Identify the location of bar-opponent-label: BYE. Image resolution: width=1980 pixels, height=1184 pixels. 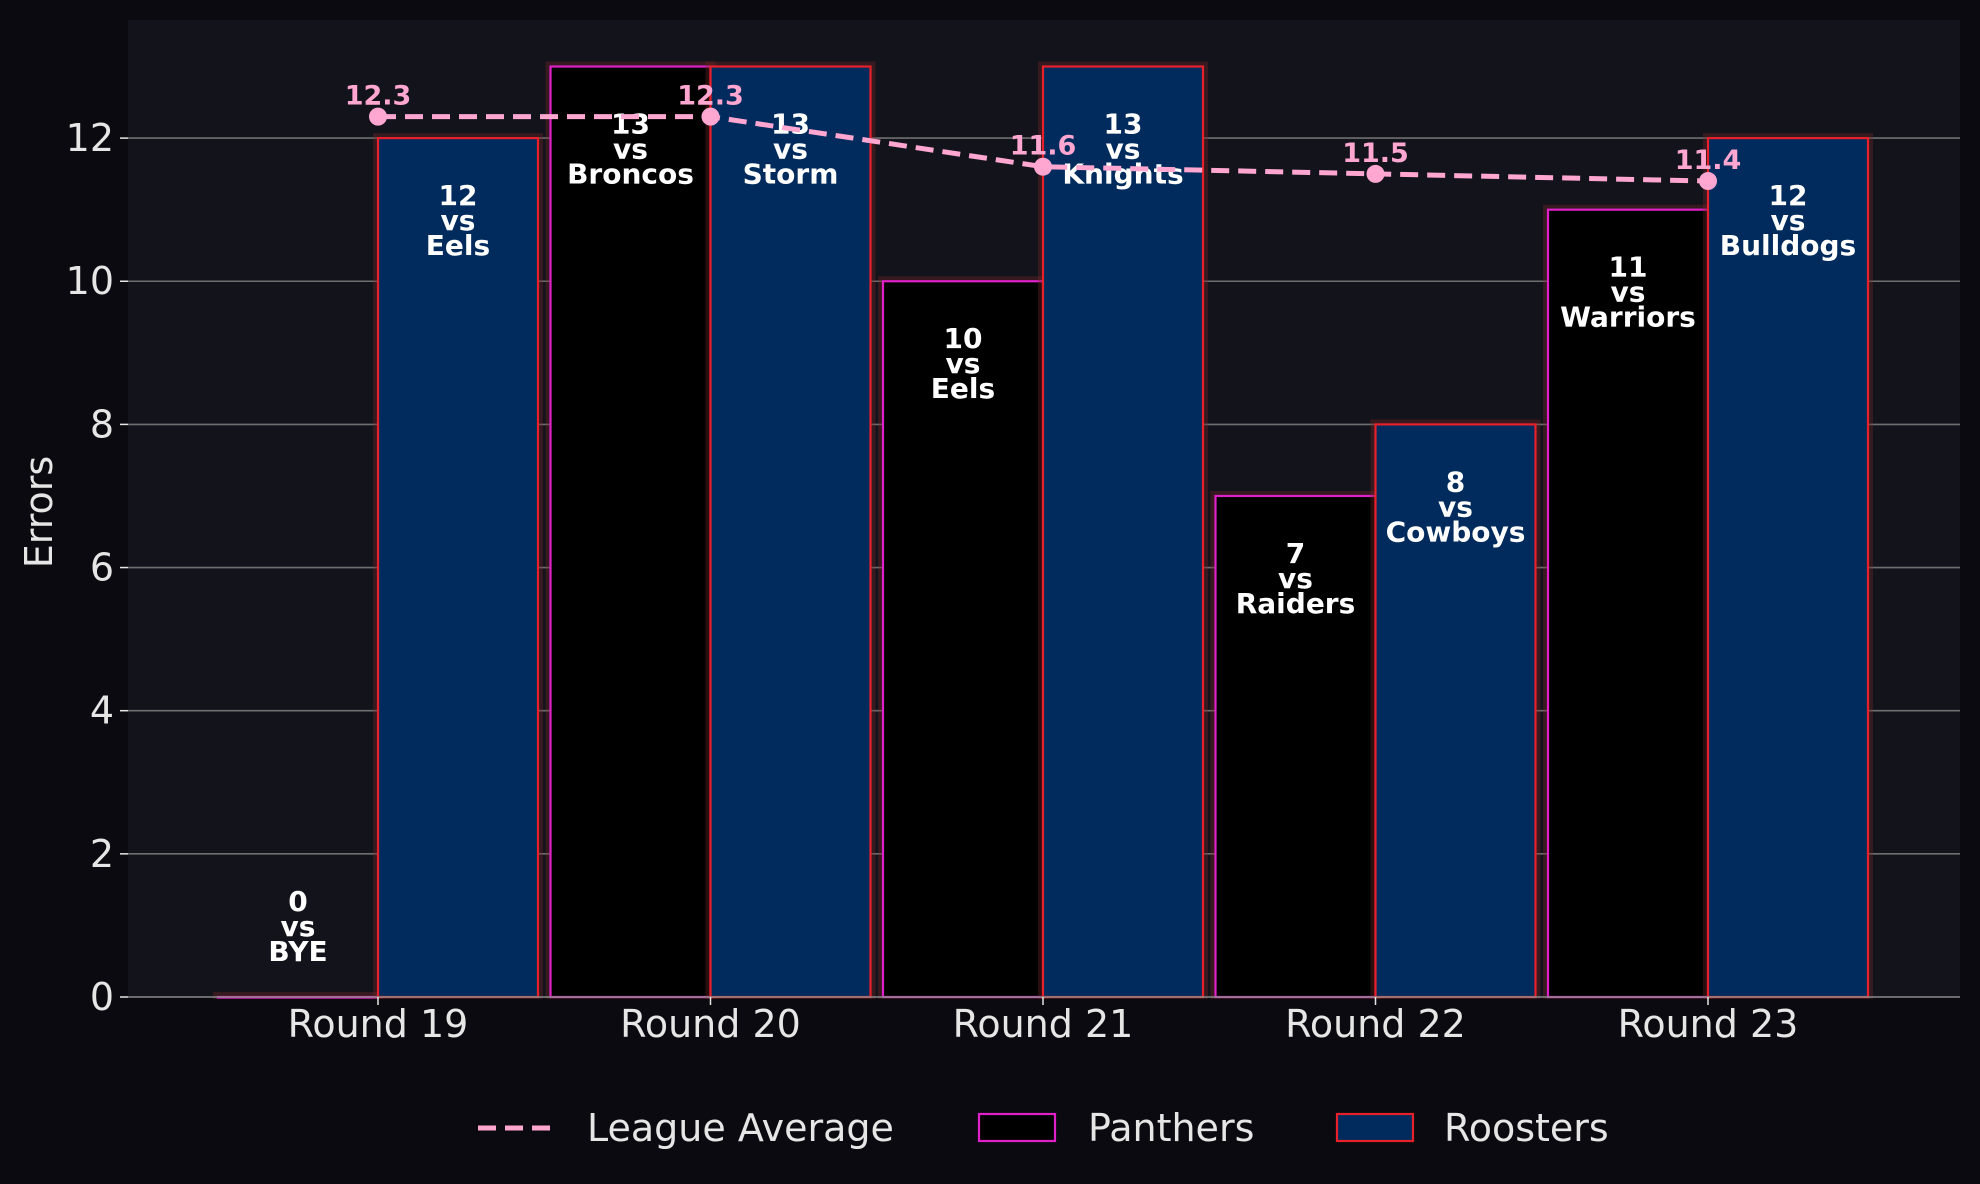
(297, 951).